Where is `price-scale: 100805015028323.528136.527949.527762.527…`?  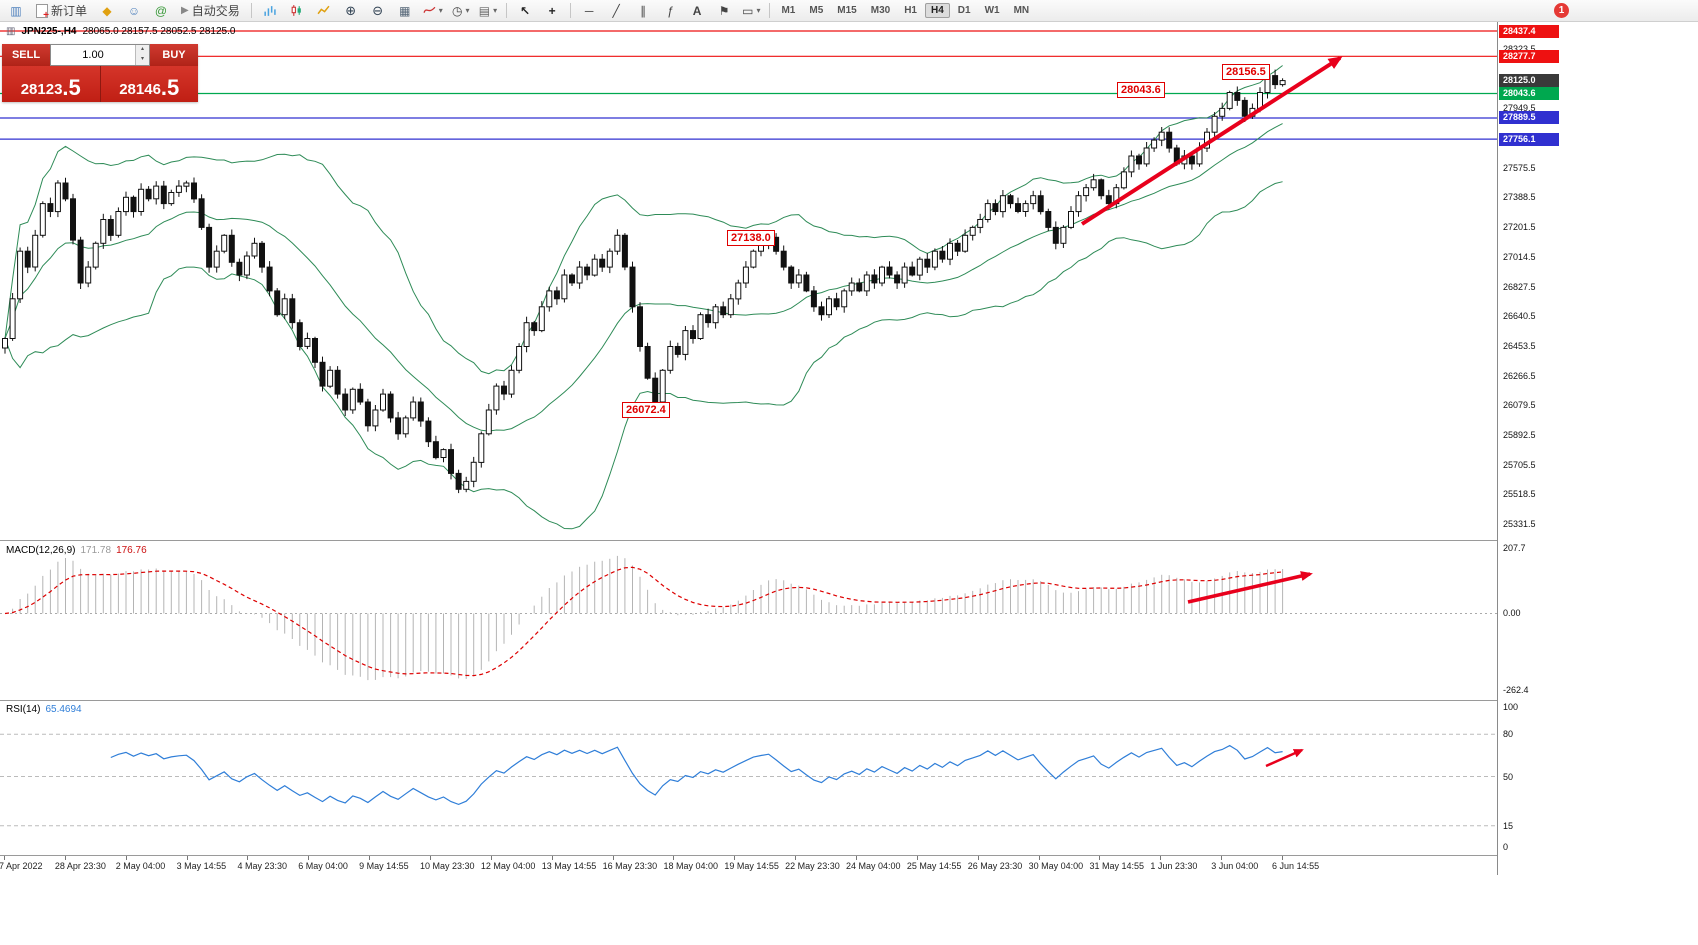 price-scale: 100805015028323.528136.527949.527762.527… is located at coordinates (1529, 448).